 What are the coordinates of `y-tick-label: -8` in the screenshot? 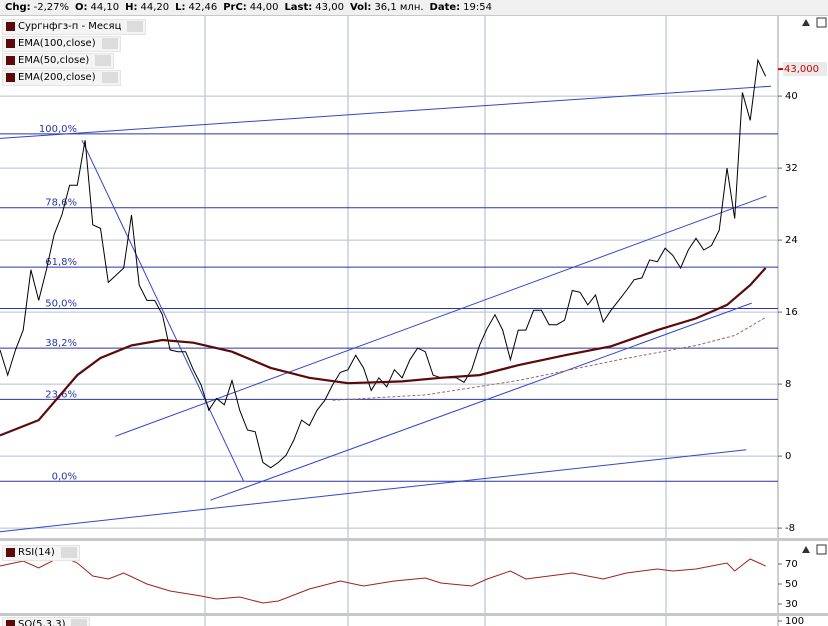 It's located at (790, 528).